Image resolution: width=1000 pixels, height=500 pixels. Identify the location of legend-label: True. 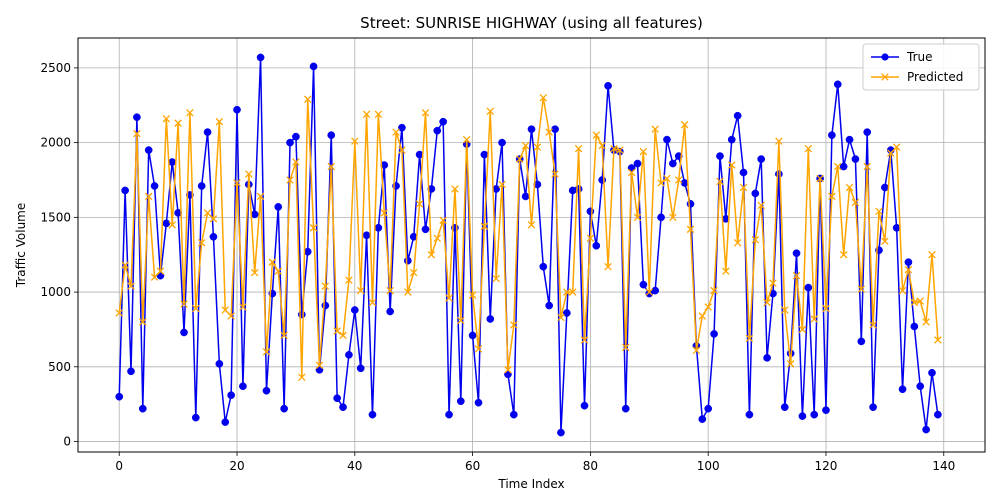
(919, 57).